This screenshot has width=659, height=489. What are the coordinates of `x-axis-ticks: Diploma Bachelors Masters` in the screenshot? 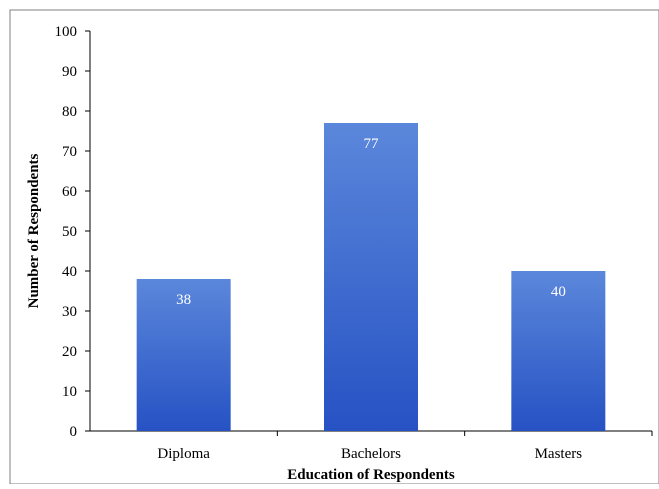 It's located at (405, 446).